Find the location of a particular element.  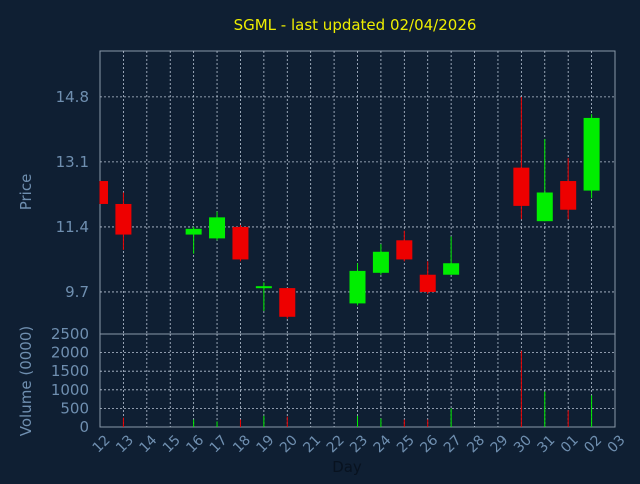

volume-tick-label: 2500 is located at coordinates (70, 334).